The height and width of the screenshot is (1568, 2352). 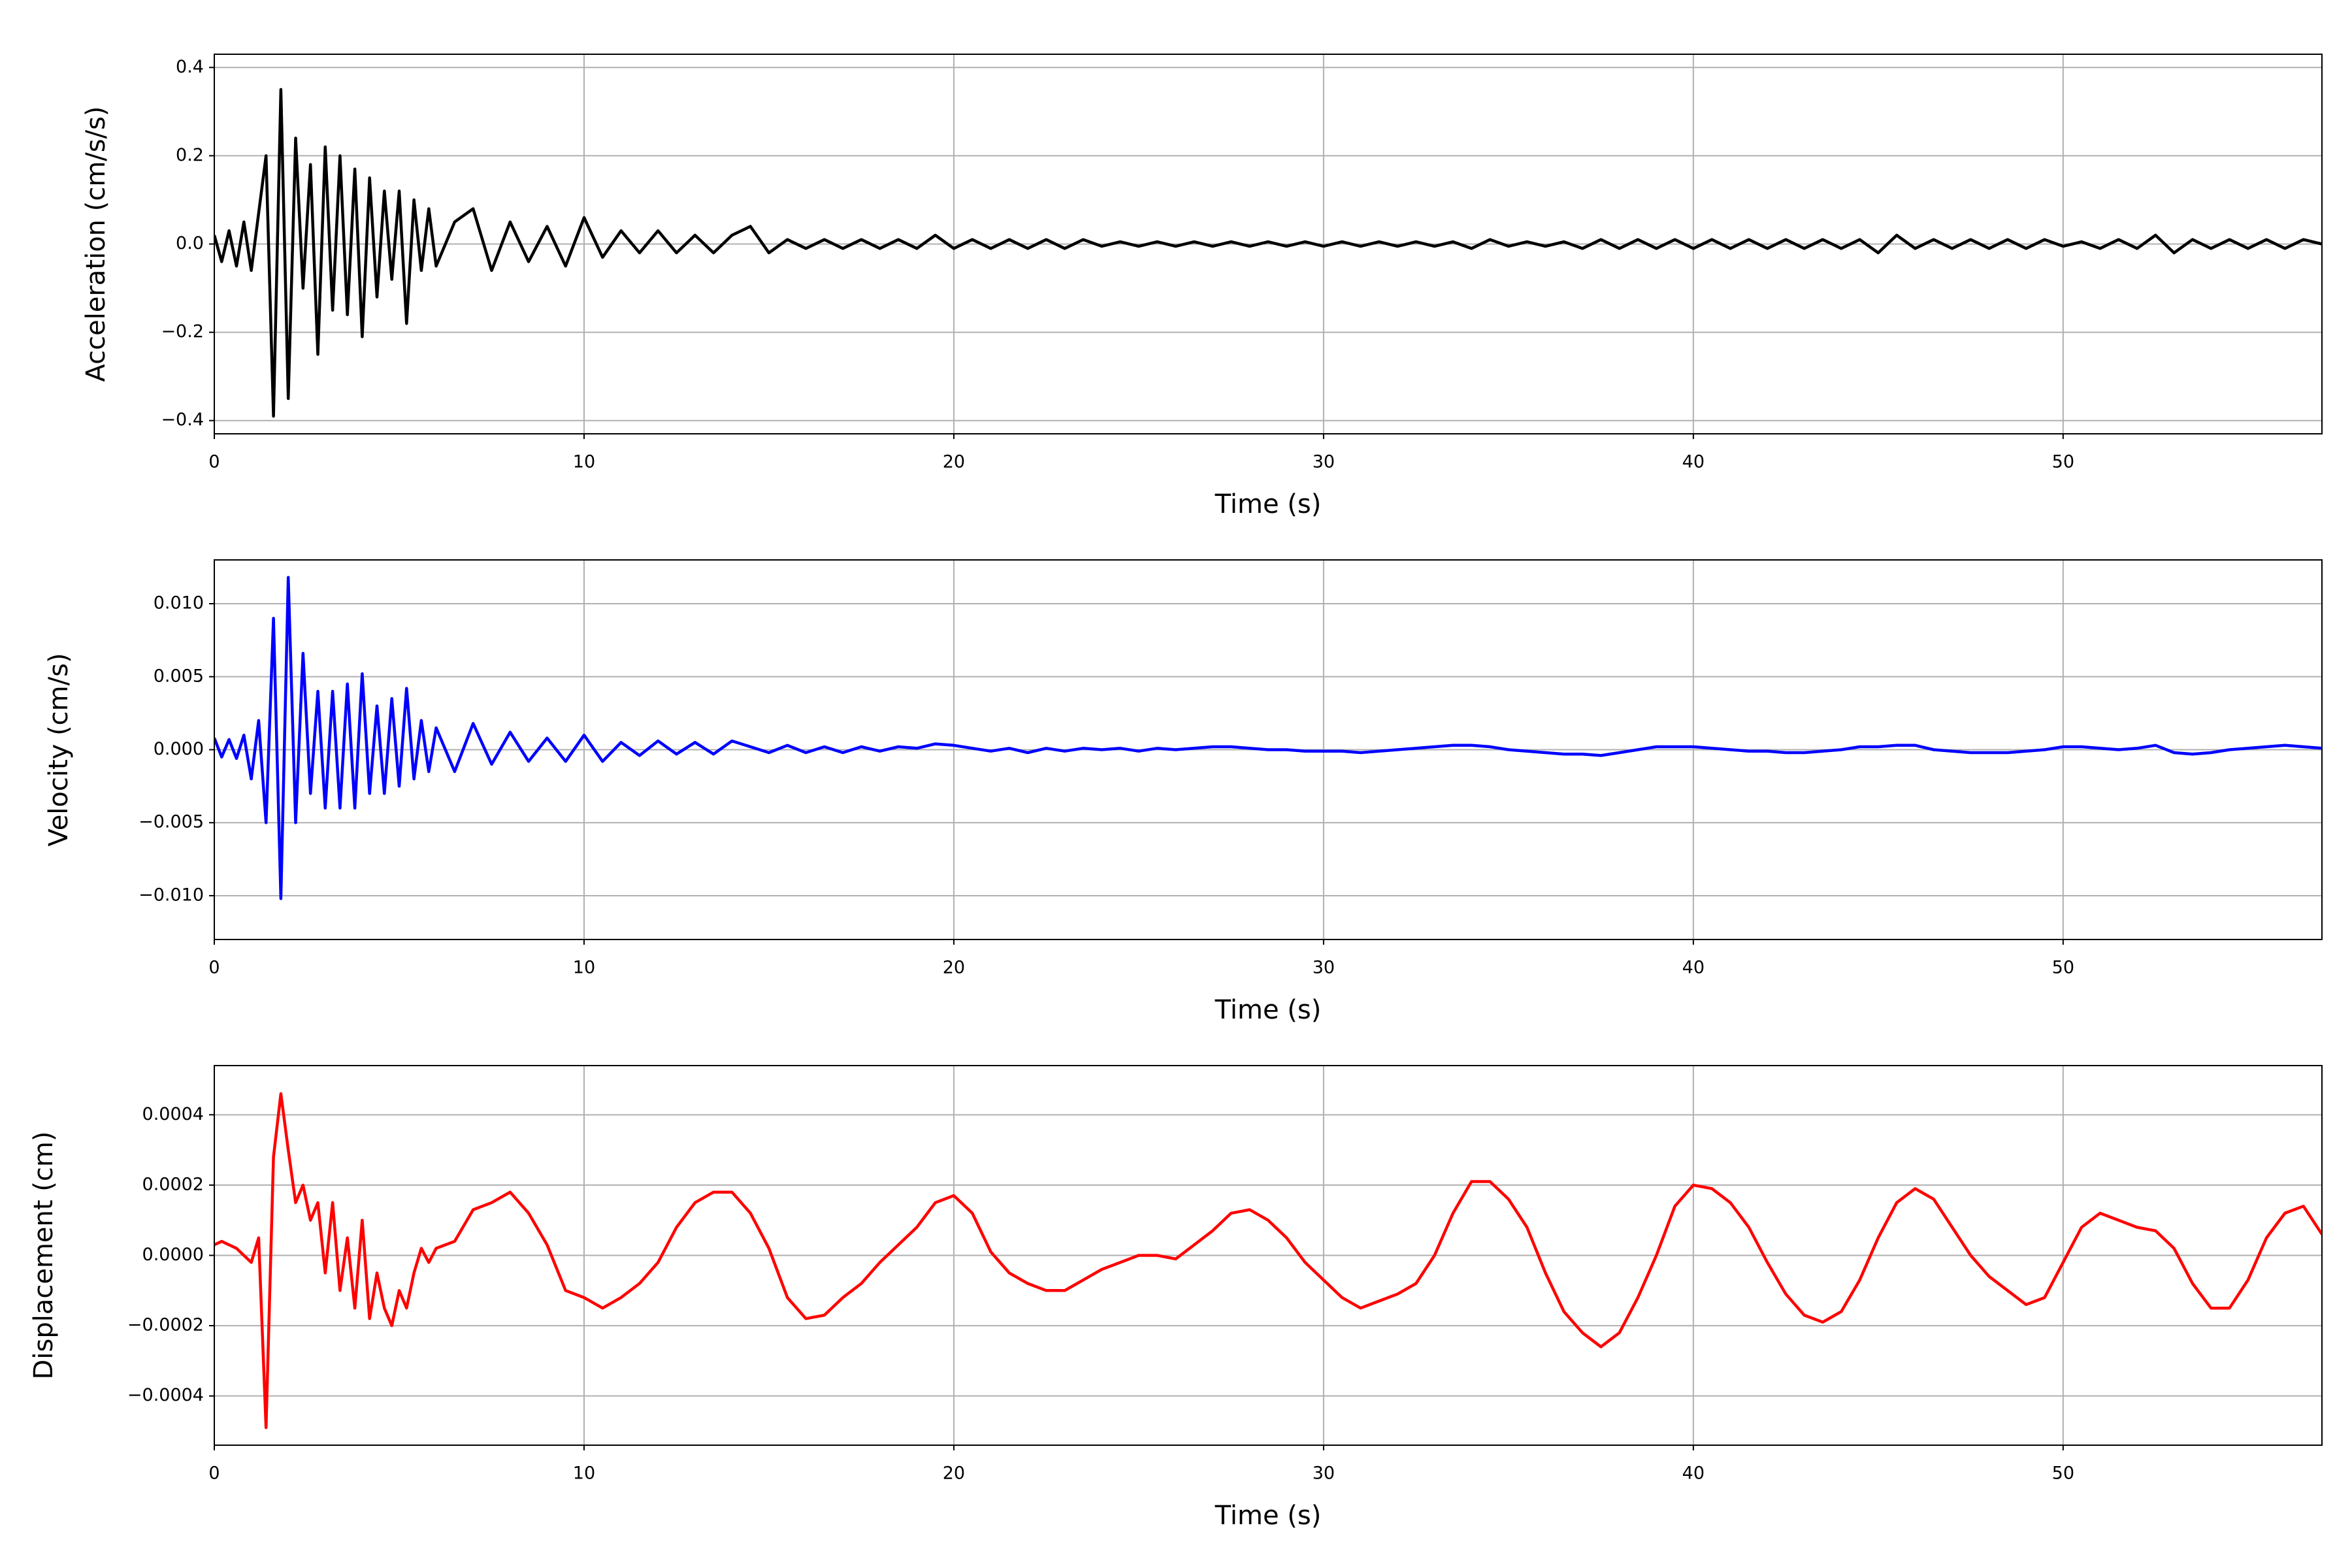 I want to click on y-tick-label: 0.4, so click(x=190, y=67).